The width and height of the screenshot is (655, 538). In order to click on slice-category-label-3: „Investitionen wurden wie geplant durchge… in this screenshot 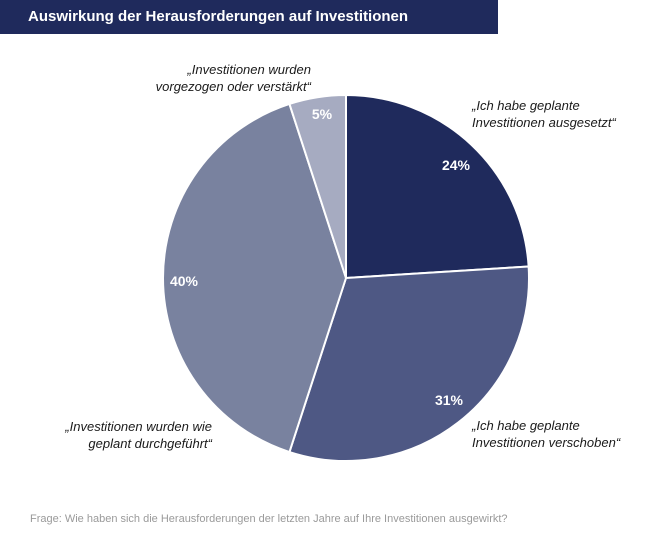, I will do `click(138, 435)`.